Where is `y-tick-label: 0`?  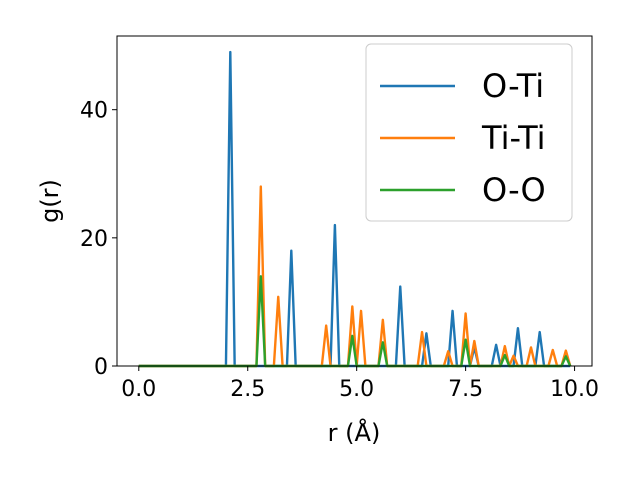
y-tick-label: 0 is located at coordinates (101, 367).